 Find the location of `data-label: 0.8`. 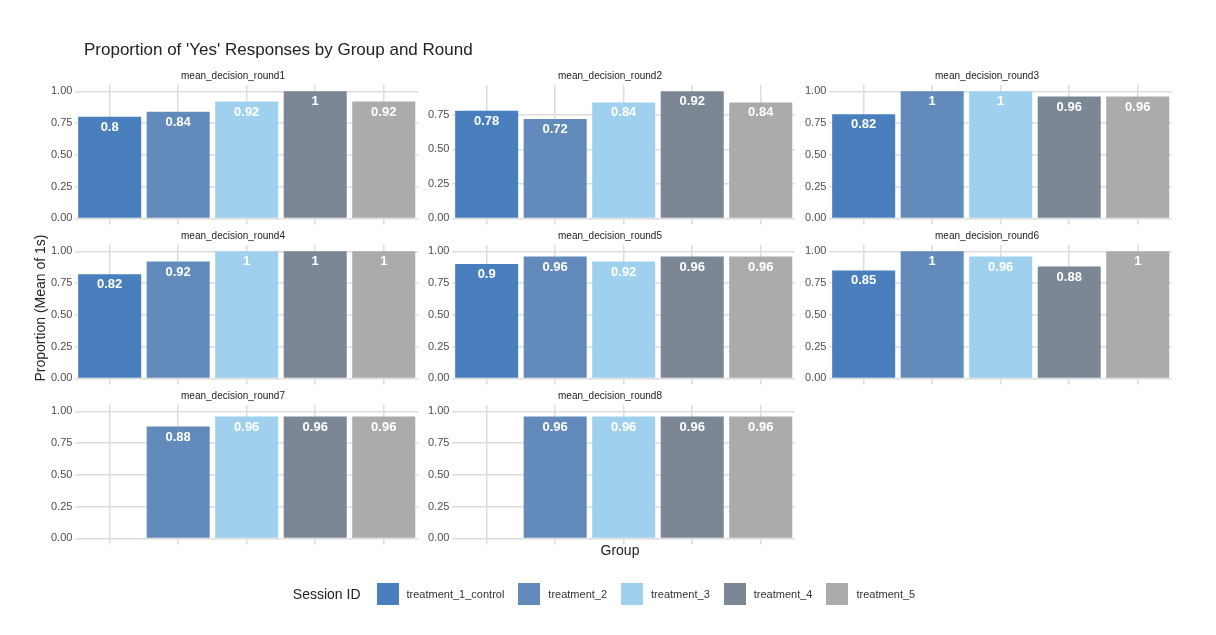

data-label: 0.8 is located at coordinates (109, 126).